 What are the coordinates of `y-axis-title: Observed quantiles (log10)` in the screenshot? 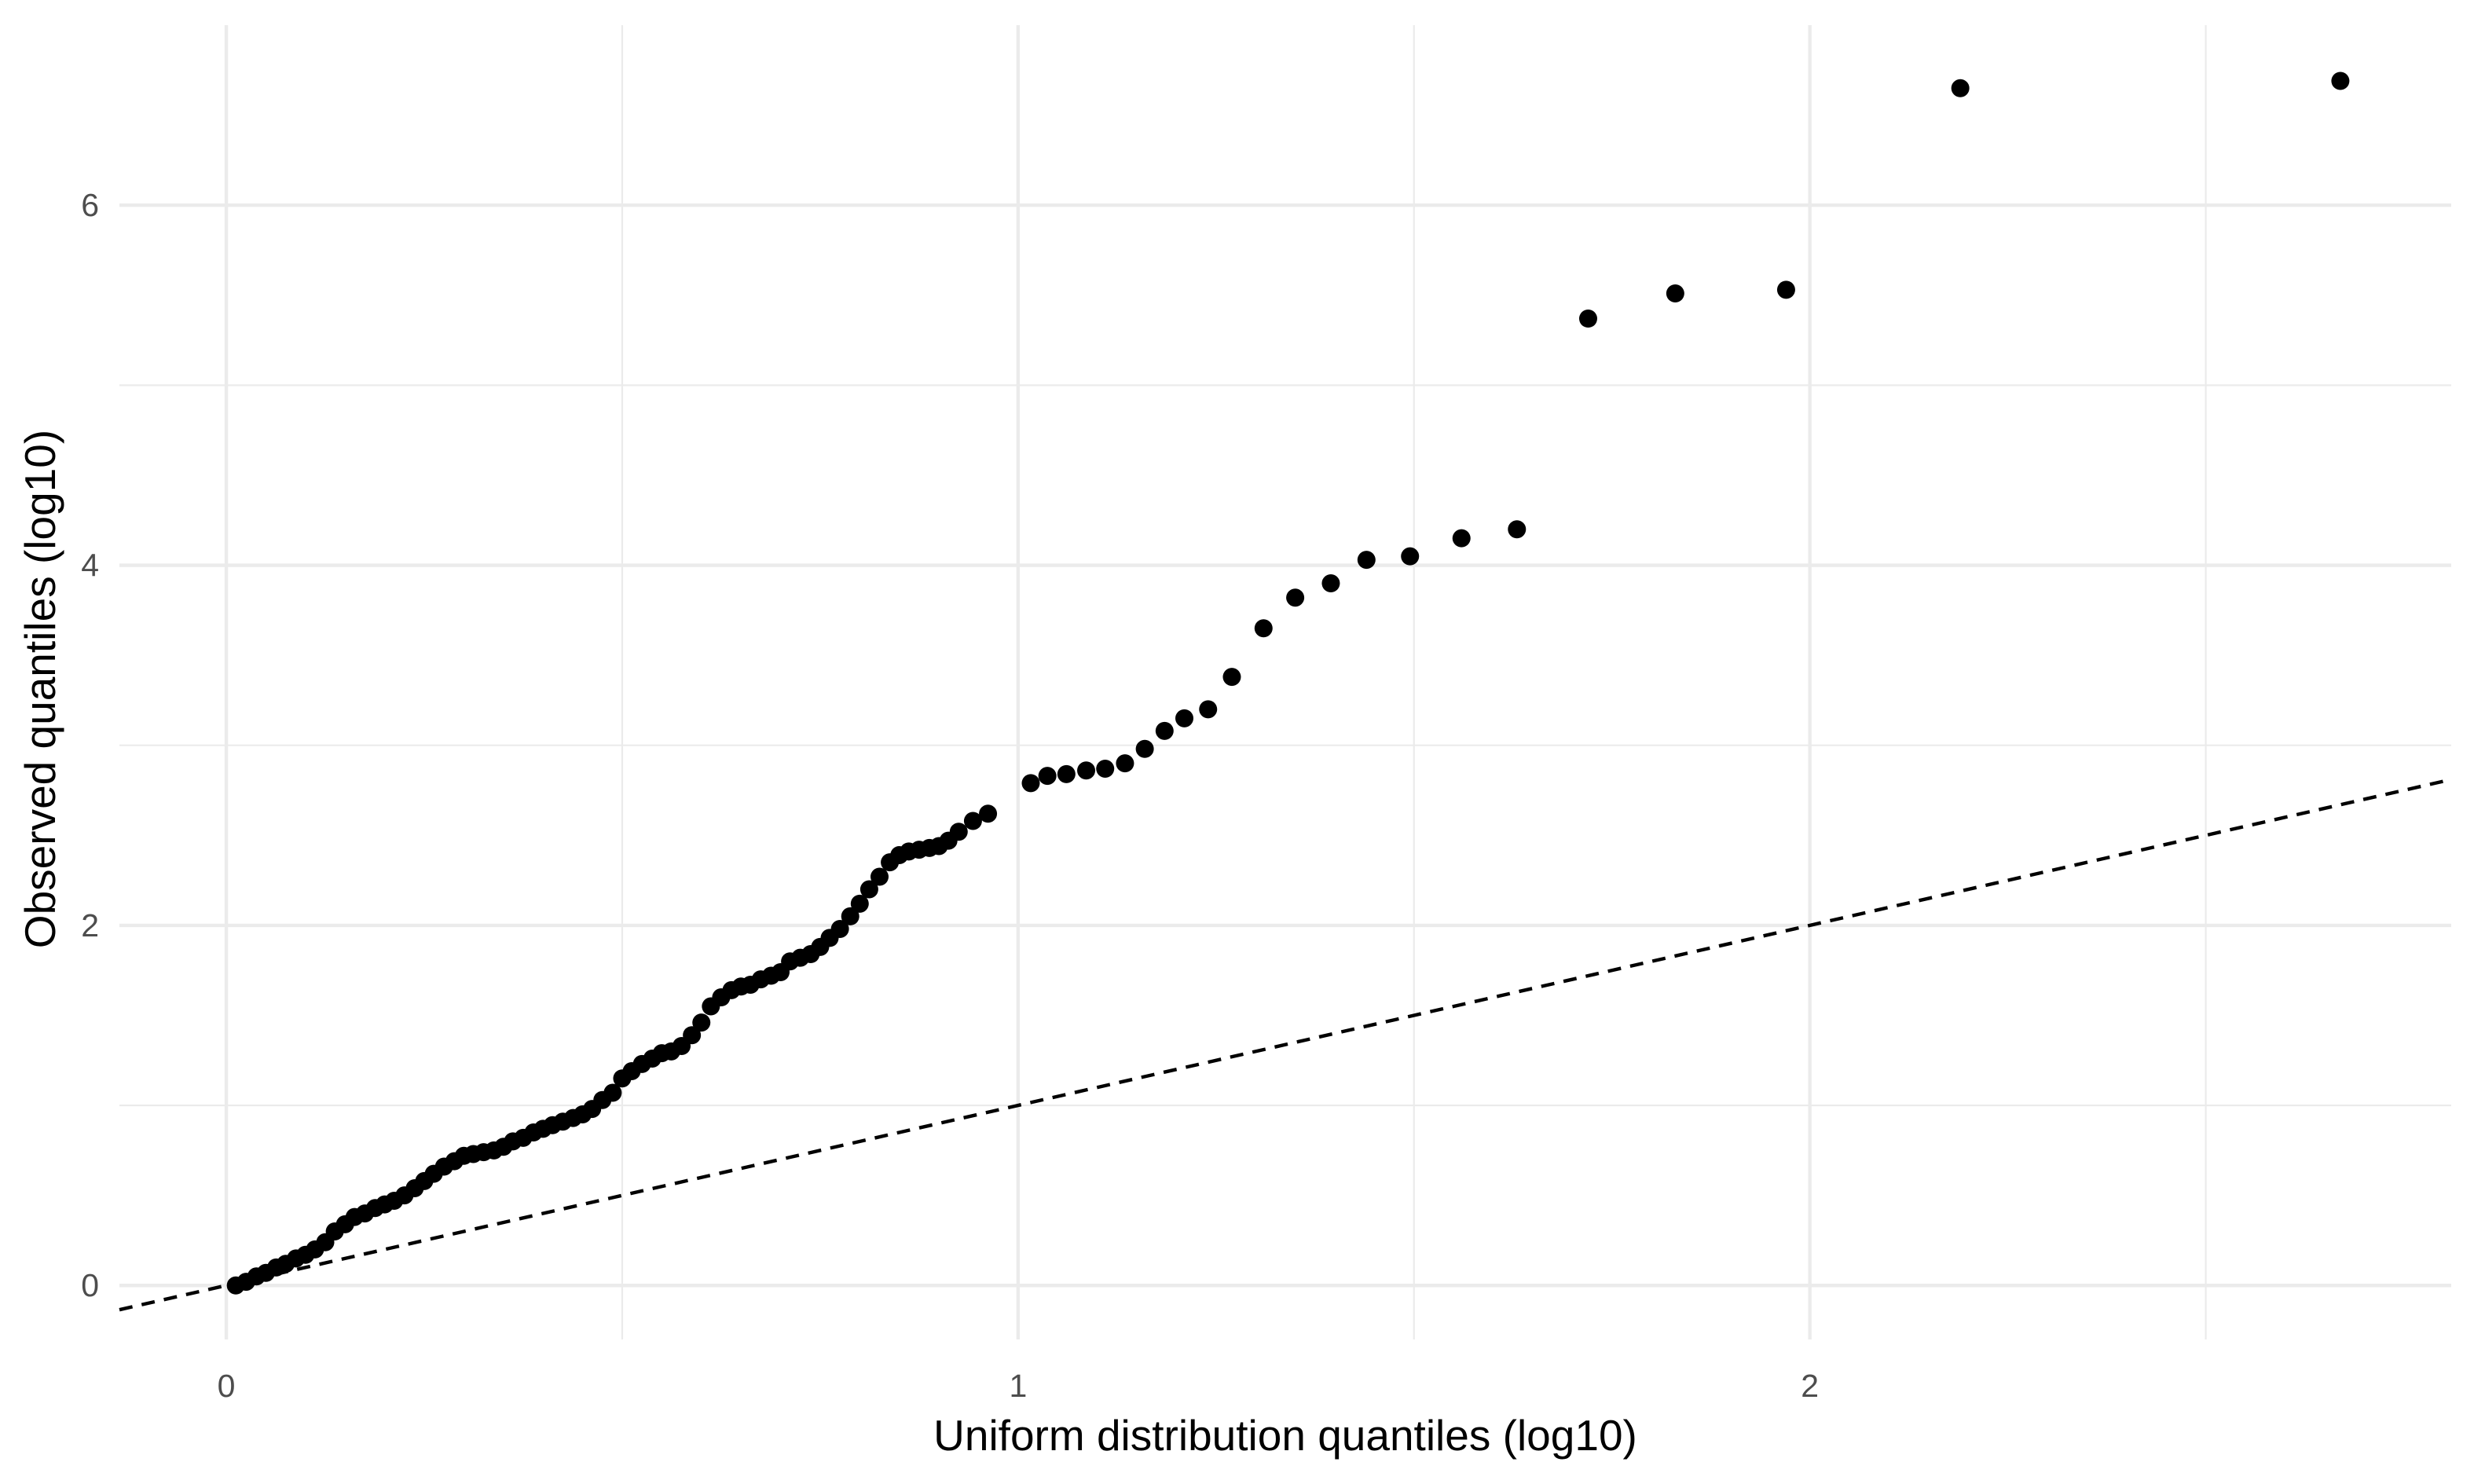 It's located at (40, 689).